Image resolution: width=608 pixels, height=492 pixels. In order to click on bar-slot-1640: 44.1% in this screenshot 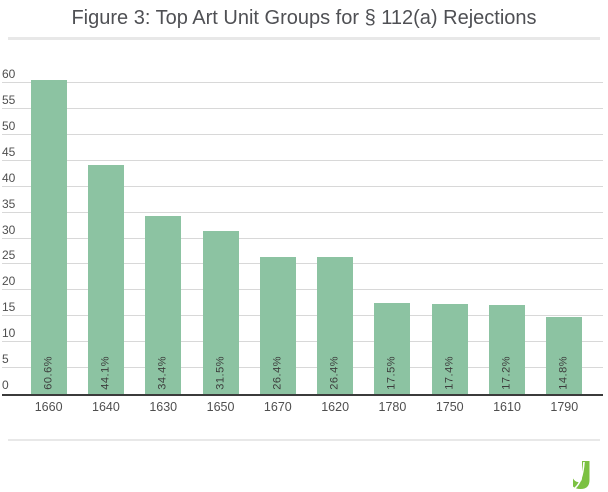, I will do `click(105, 238)`.